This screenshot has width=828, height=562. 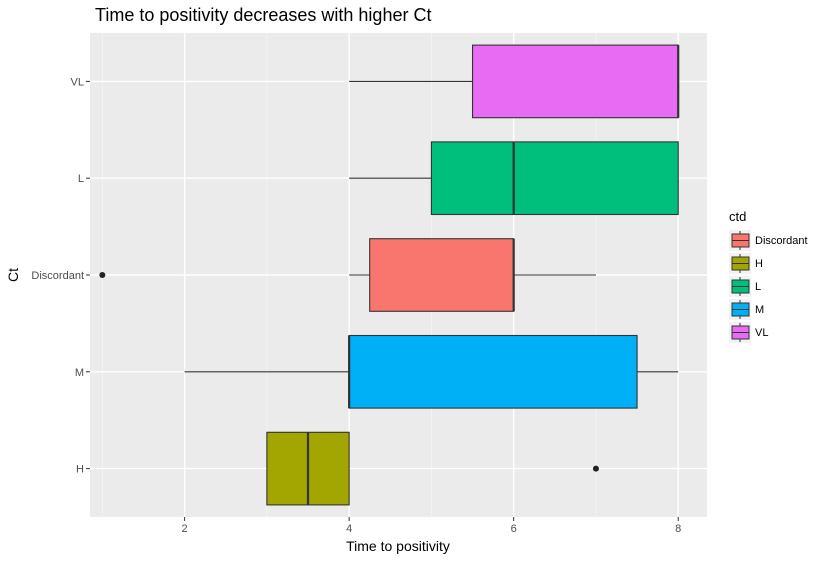 I want to click on box-vl, so click(x=514, y=81).